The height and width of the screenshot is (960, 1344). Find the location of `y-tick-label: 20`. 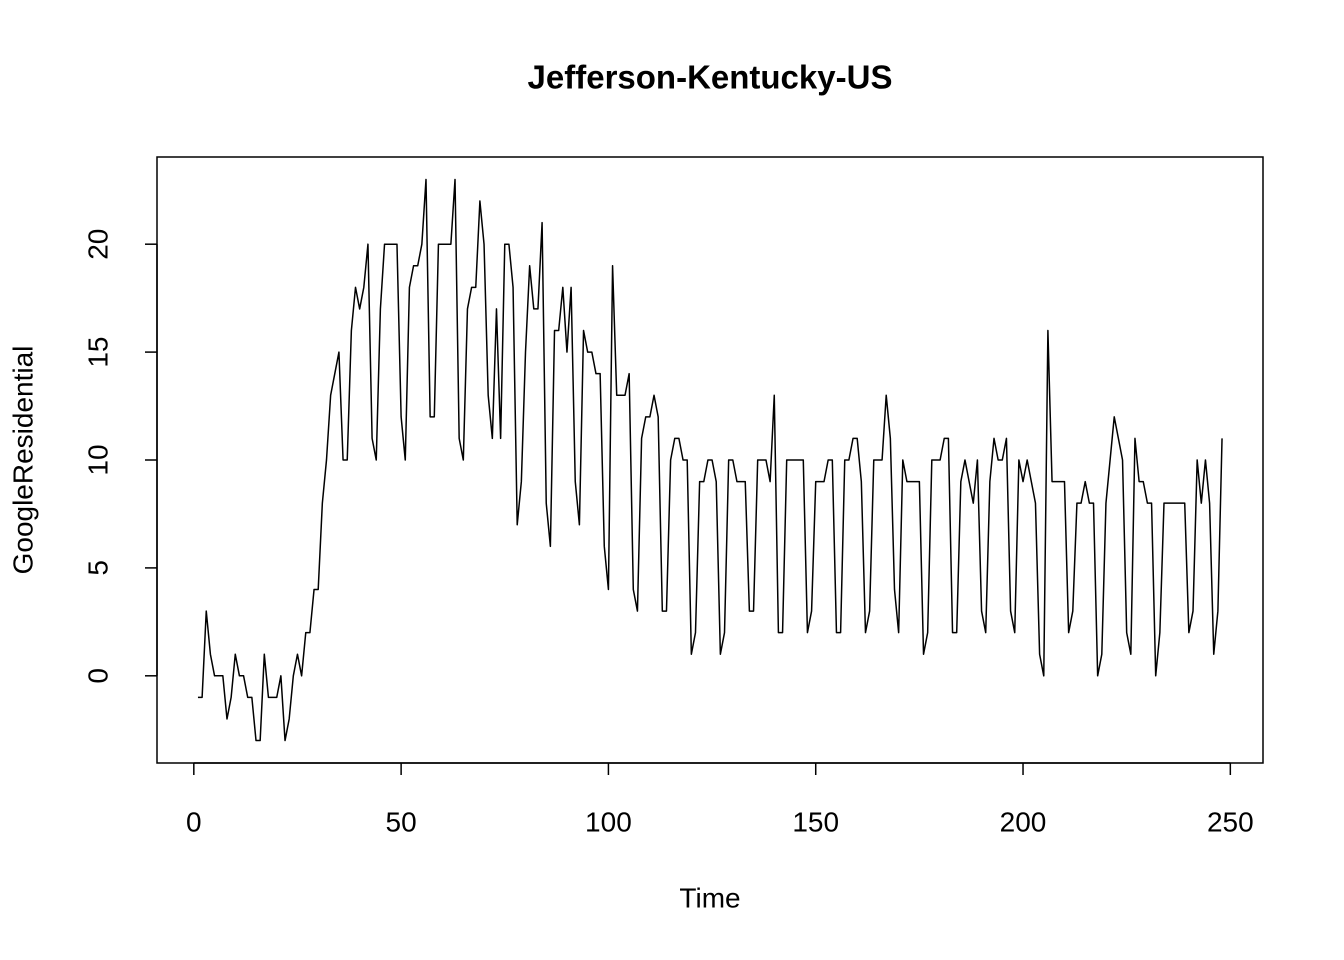

y-tick-label: 20 is located at coordinates (97, 244).